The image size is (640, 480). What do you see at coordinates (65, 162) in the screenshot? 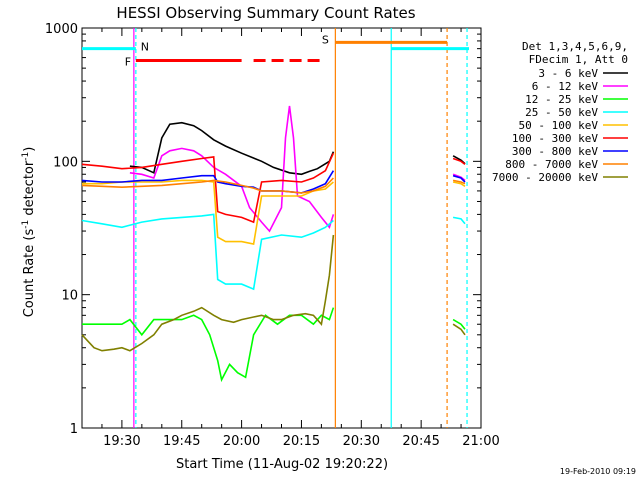
I see `y-tick-label: 100` at bounding box center [65, 162].